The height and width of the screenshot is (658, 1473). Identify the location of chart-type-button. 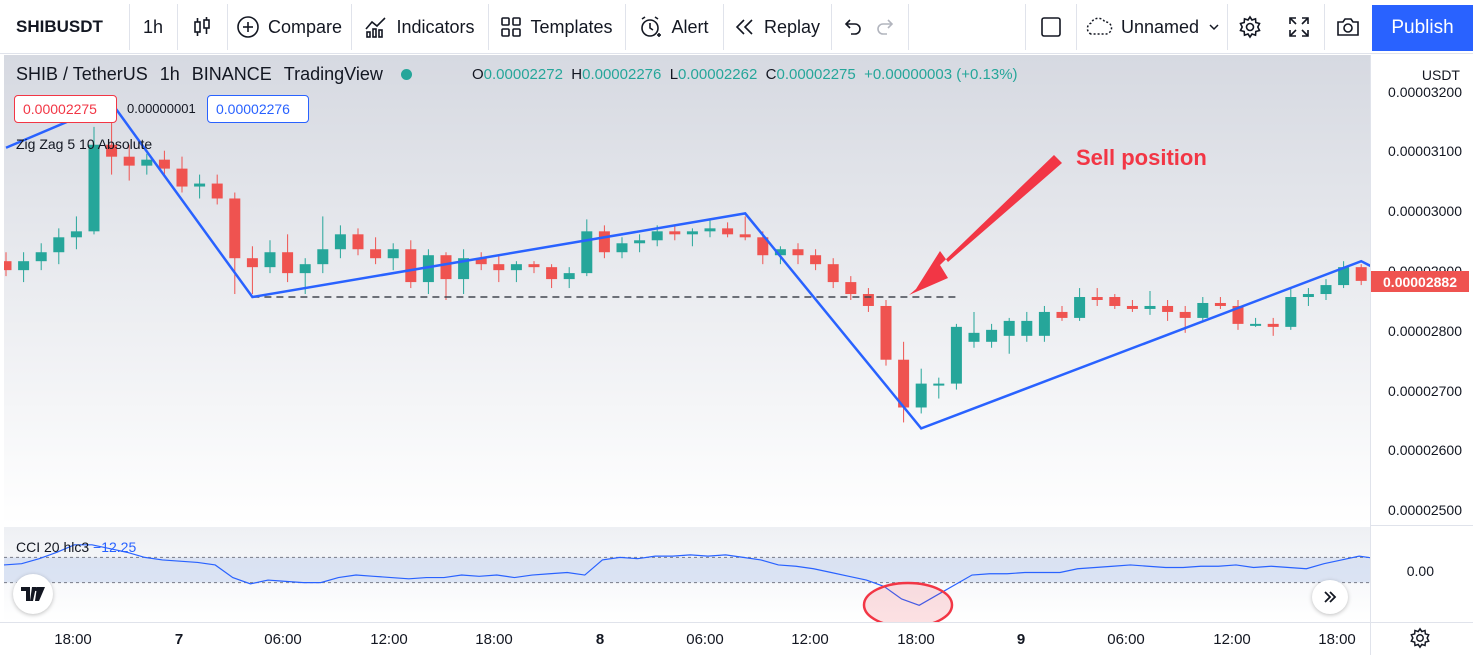
(202, 27).